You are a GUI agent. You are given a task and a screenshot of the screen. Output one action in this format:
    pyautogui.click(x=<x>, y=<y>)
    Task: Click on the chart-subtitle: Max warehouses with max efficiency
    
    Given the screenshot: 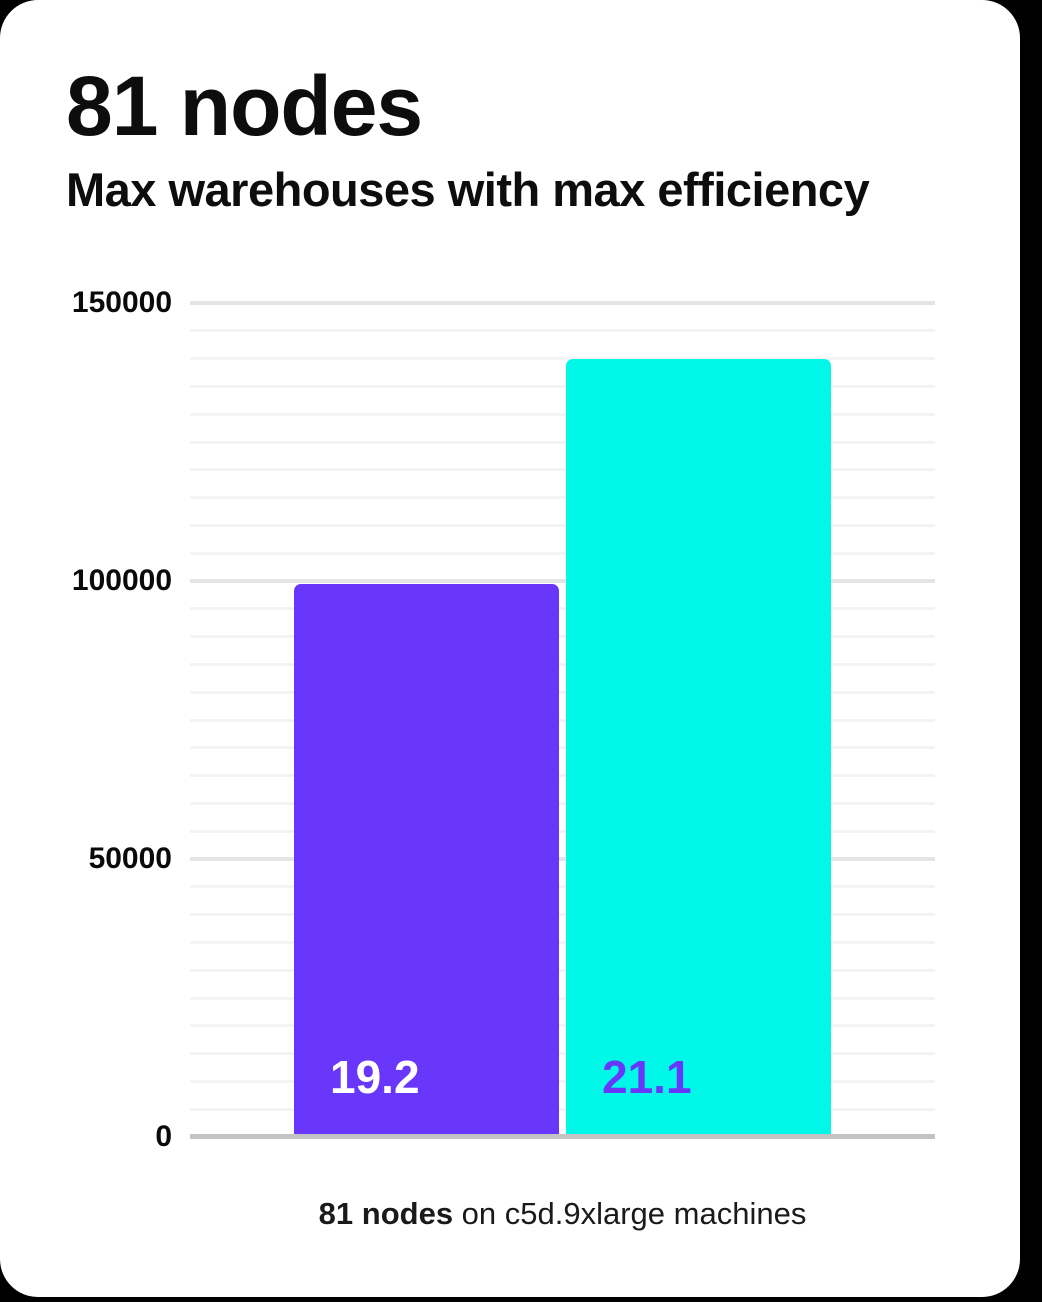 What is the action you would take?
    pyautogui.click(x=468, y=189)
    